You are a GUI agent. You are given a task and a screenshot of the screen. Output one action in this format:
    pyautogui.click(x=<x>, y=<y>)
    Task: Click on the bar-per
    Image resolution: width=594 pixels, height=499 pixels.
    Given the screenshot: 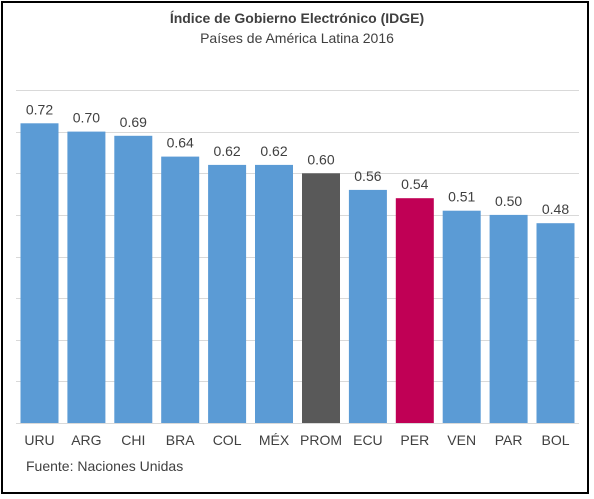 What is the action you would take?
    pyautogui.click(x=414, y=310)
    